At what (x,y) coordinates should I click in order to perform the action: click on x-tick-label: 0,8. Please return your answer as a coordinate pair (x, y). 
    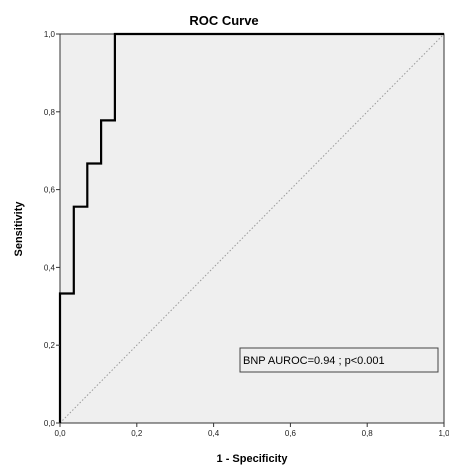
    Looking at the image, I should click on (368, 433).